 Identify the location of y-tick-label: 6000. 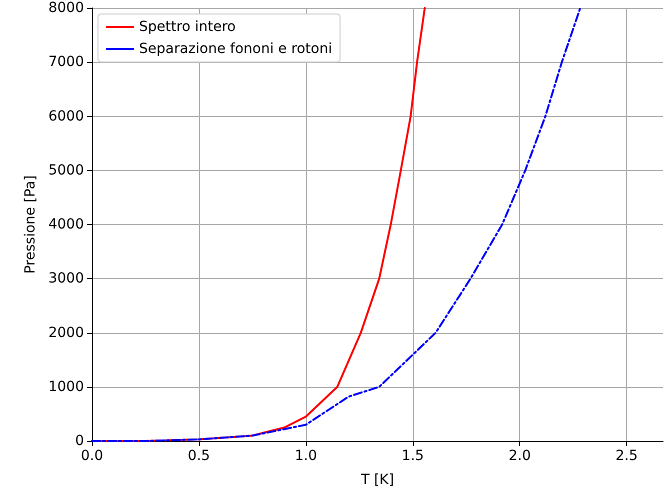
(66, 116).